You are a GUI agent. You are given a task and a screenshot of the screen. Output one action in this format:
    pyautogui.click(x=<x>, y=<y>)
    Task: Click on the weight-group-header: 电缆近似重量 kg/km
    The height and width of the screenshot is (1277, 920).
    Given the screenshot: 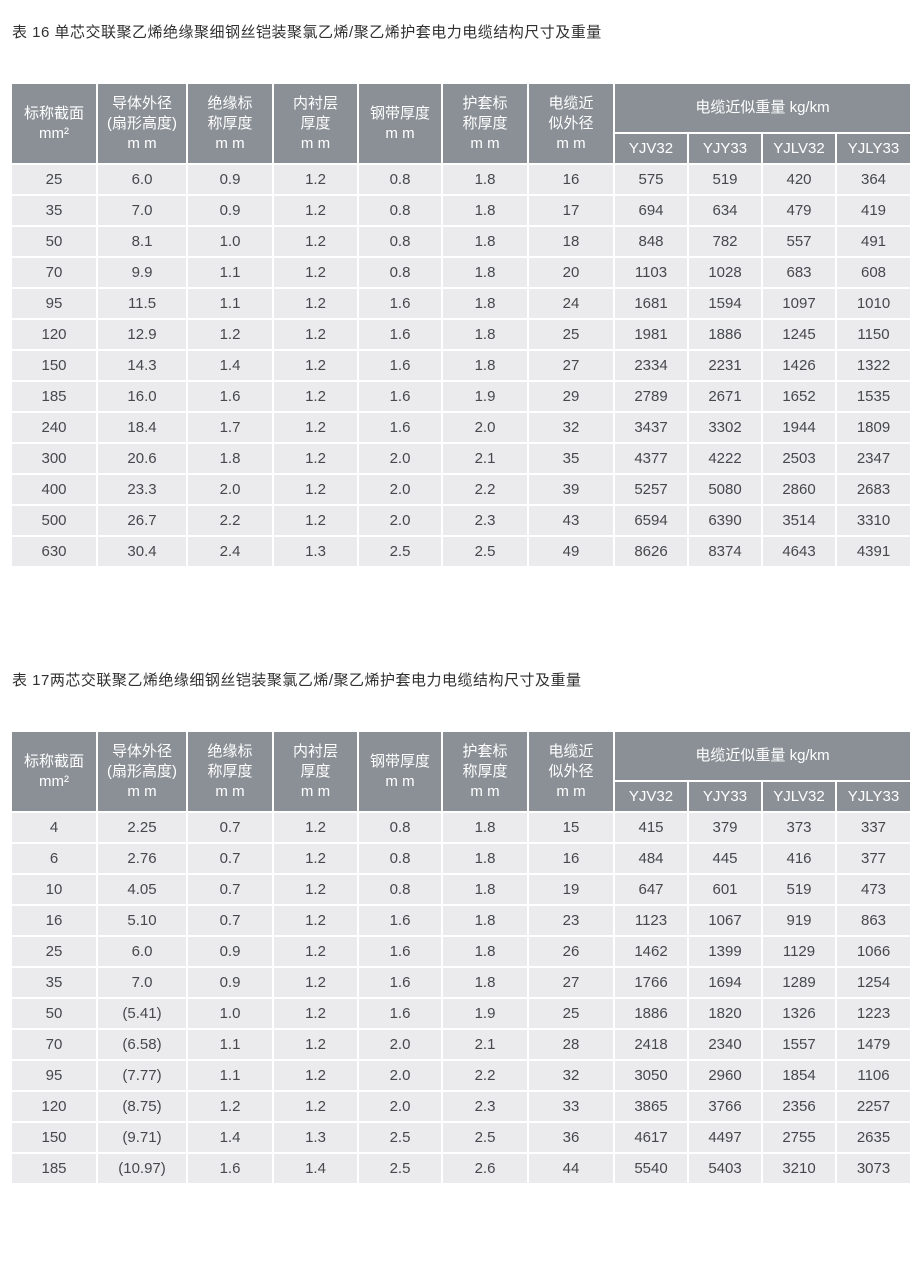 What is the action you would take?
    pyautogui.click(x=762, y=108)
    